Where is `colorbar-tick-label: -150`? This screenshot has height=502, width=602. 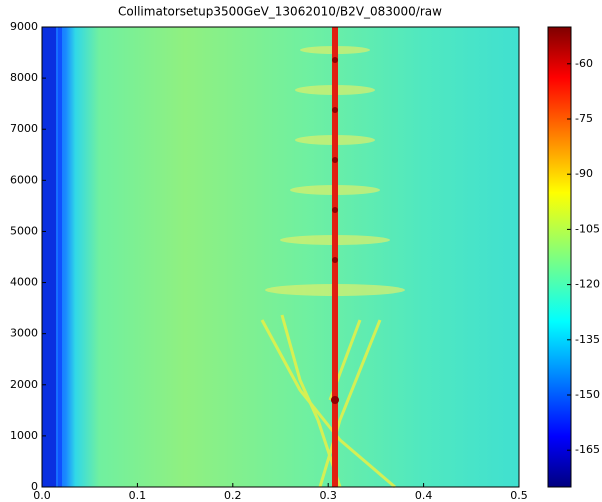 colorbar-tick-label: -150 is located at coordinates (587, 394).